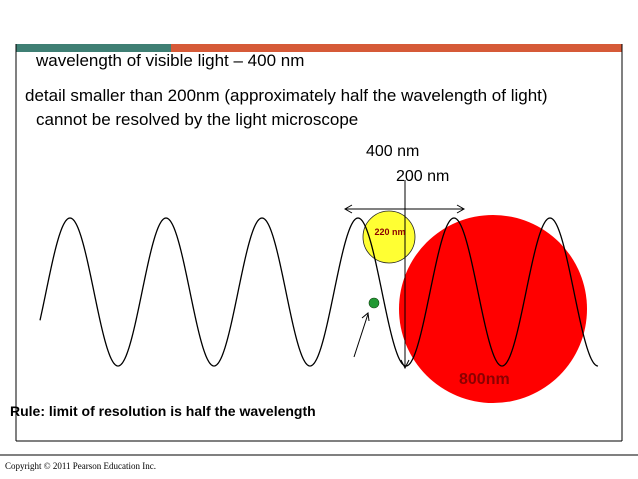 The width and height of the screenshot is (638, 479). I want to click on red-circle-800nm, so click(493, 309).